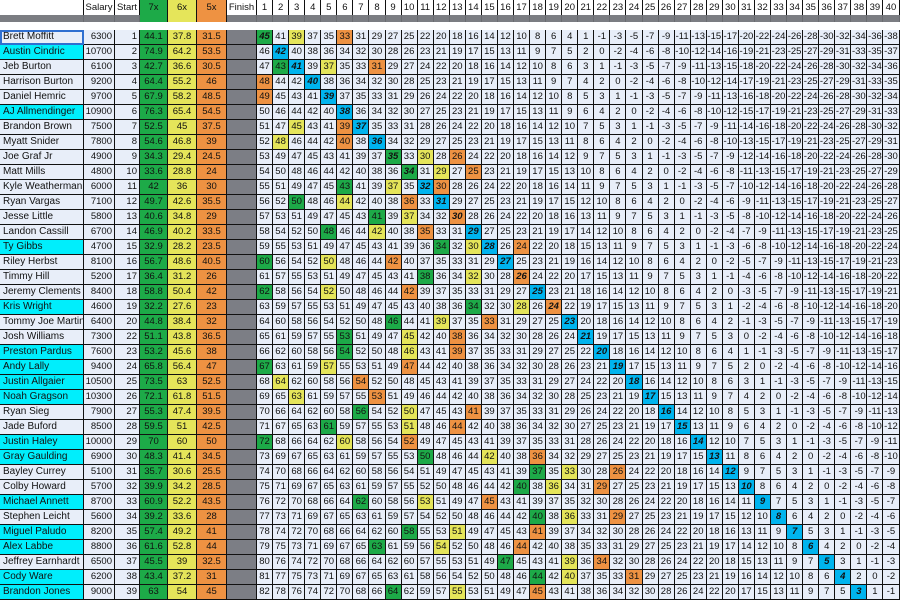 This screenshot has width=900, height=600. What do you see at coordinates (281, 427) in the screenshot?
I see `points-cell-pos-2: 67` at bounding box center [281, 427].